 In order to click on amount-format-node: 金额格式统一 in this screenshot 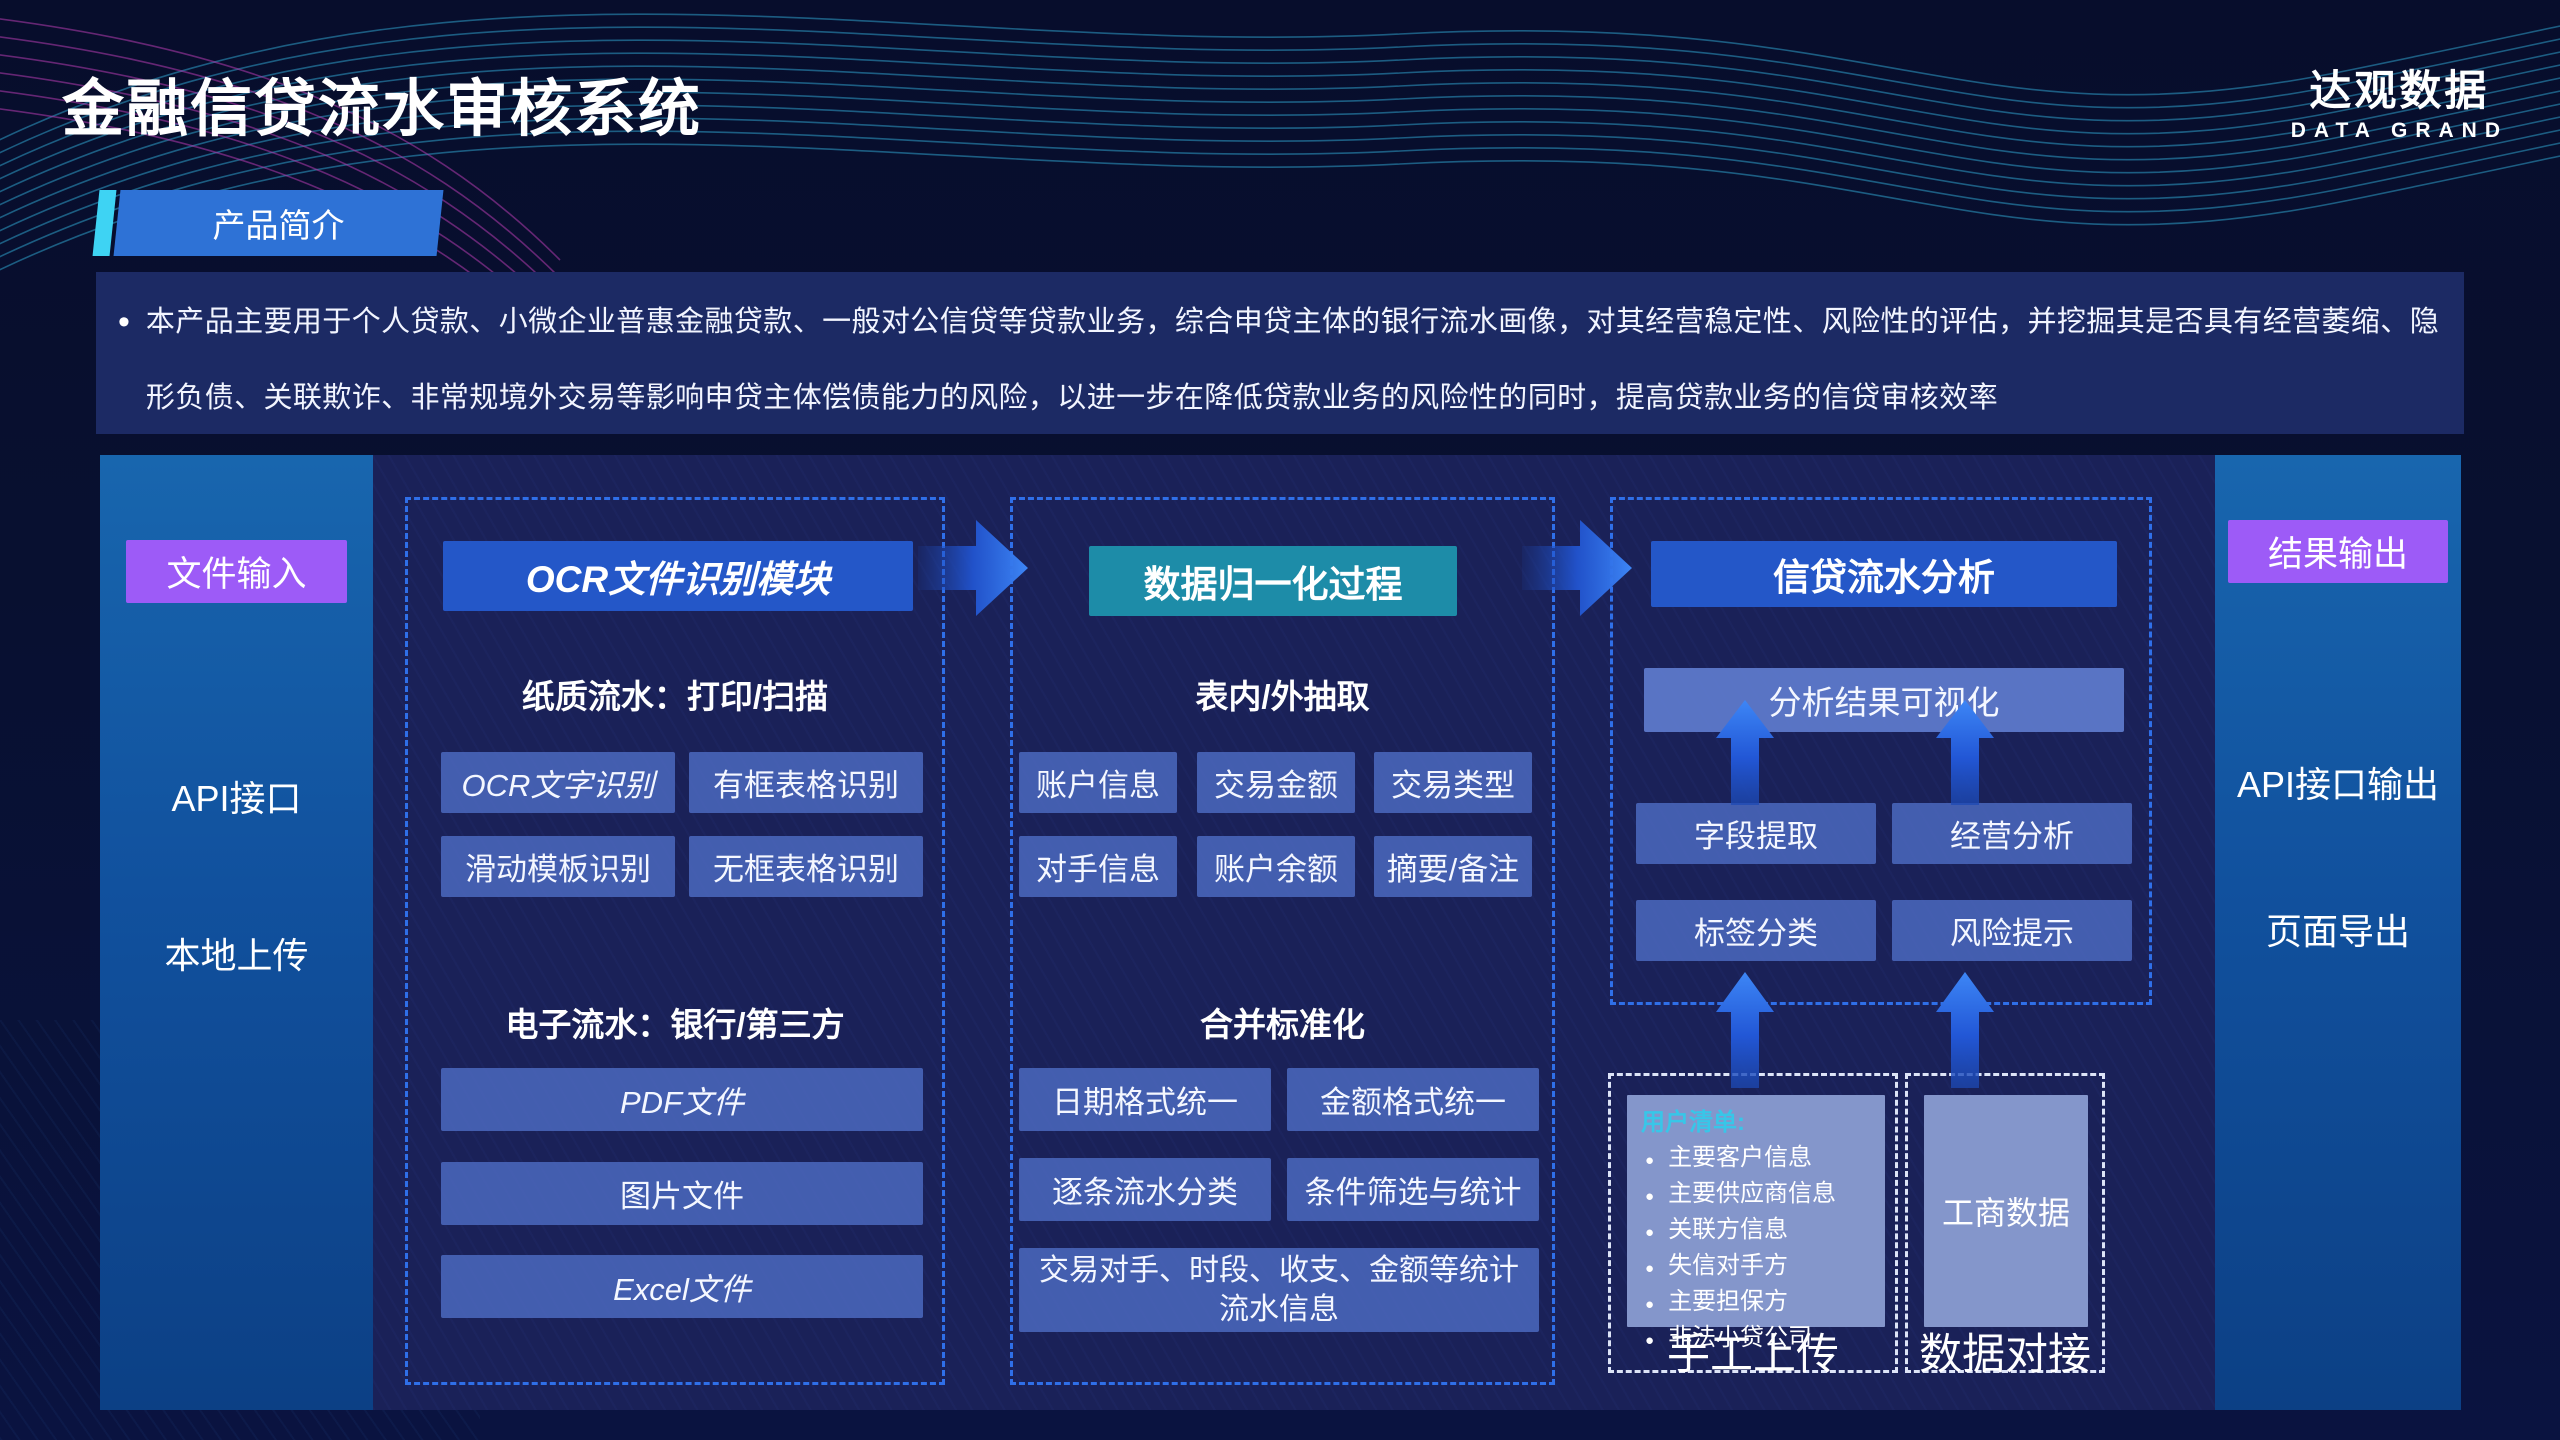, I will do `click(1413, 1099)`.